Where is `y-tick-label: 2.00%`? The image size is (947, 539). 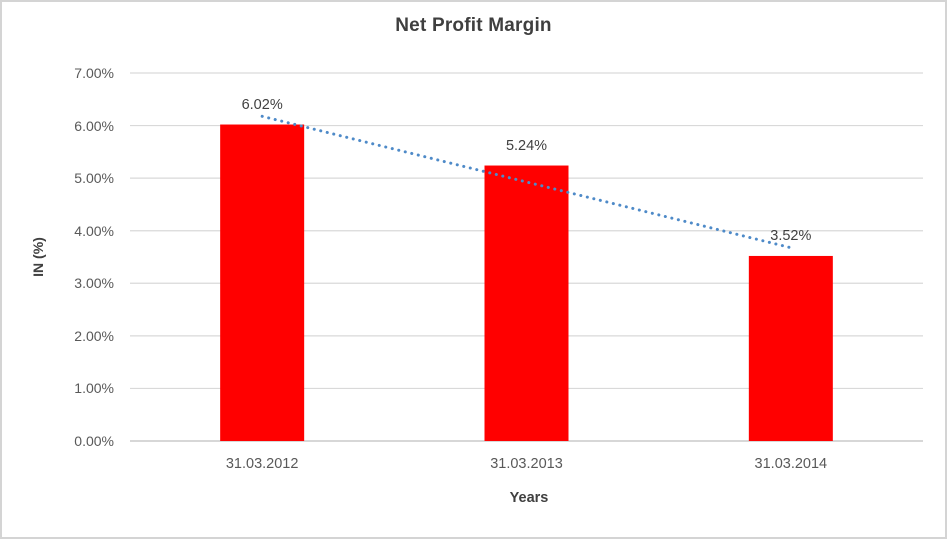
y-tick-label: 2.00% is located at coordinates (94, 335).